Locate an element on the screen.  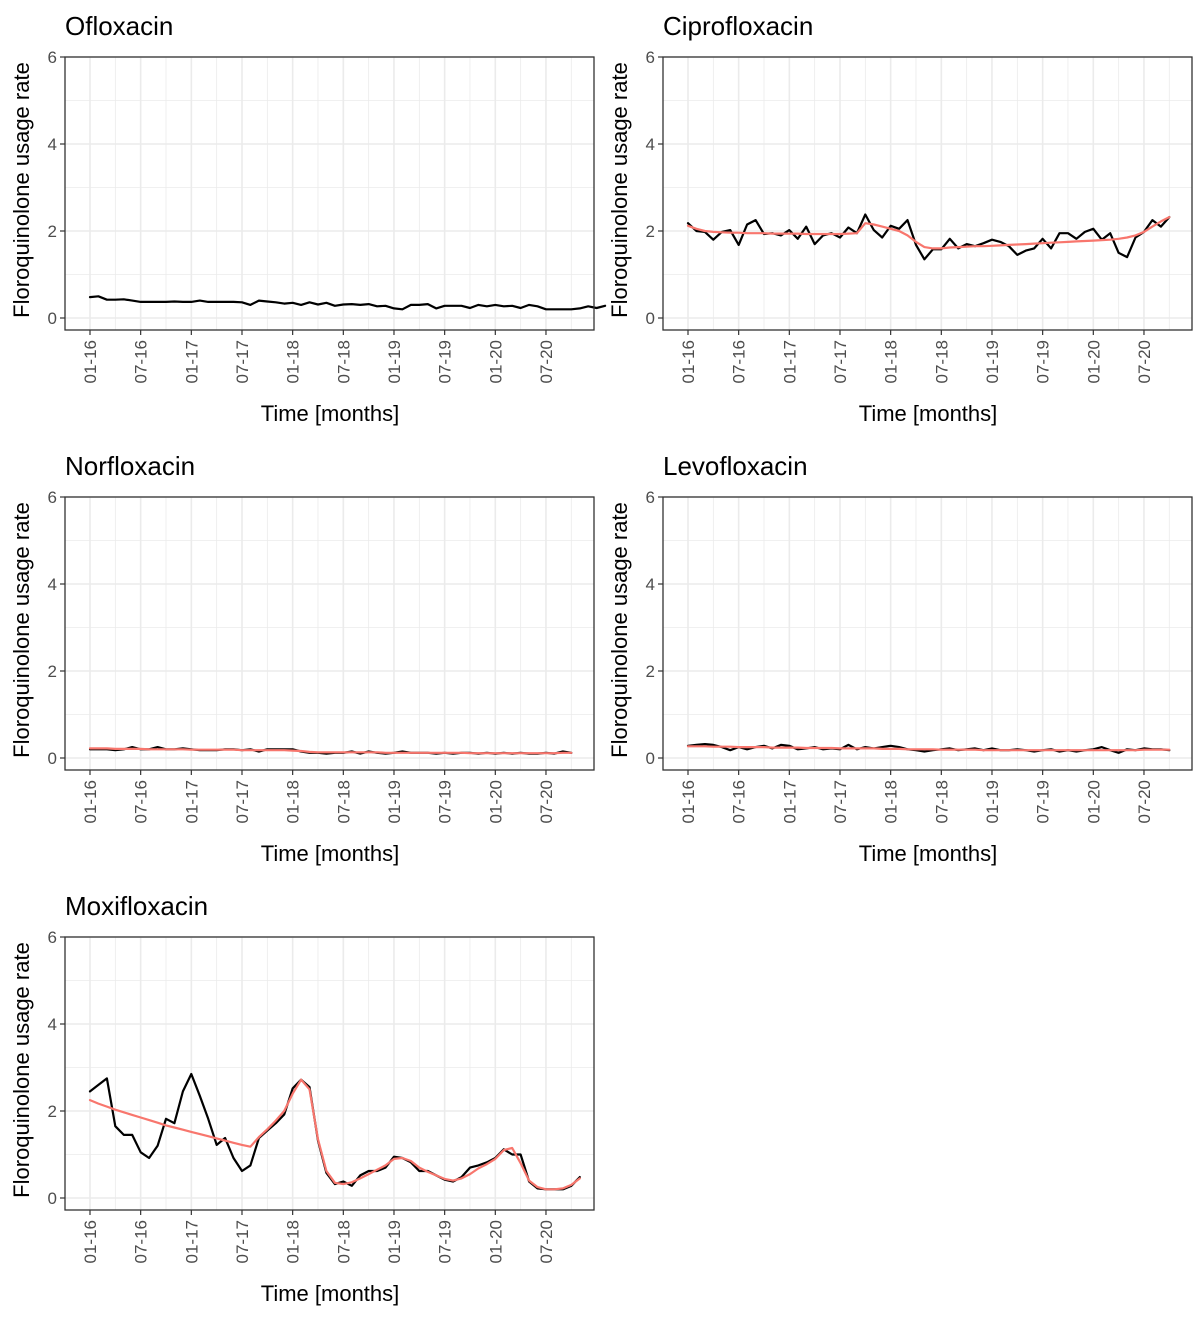
chart-title: Norfloxacin is located at coordinates (130, 466).